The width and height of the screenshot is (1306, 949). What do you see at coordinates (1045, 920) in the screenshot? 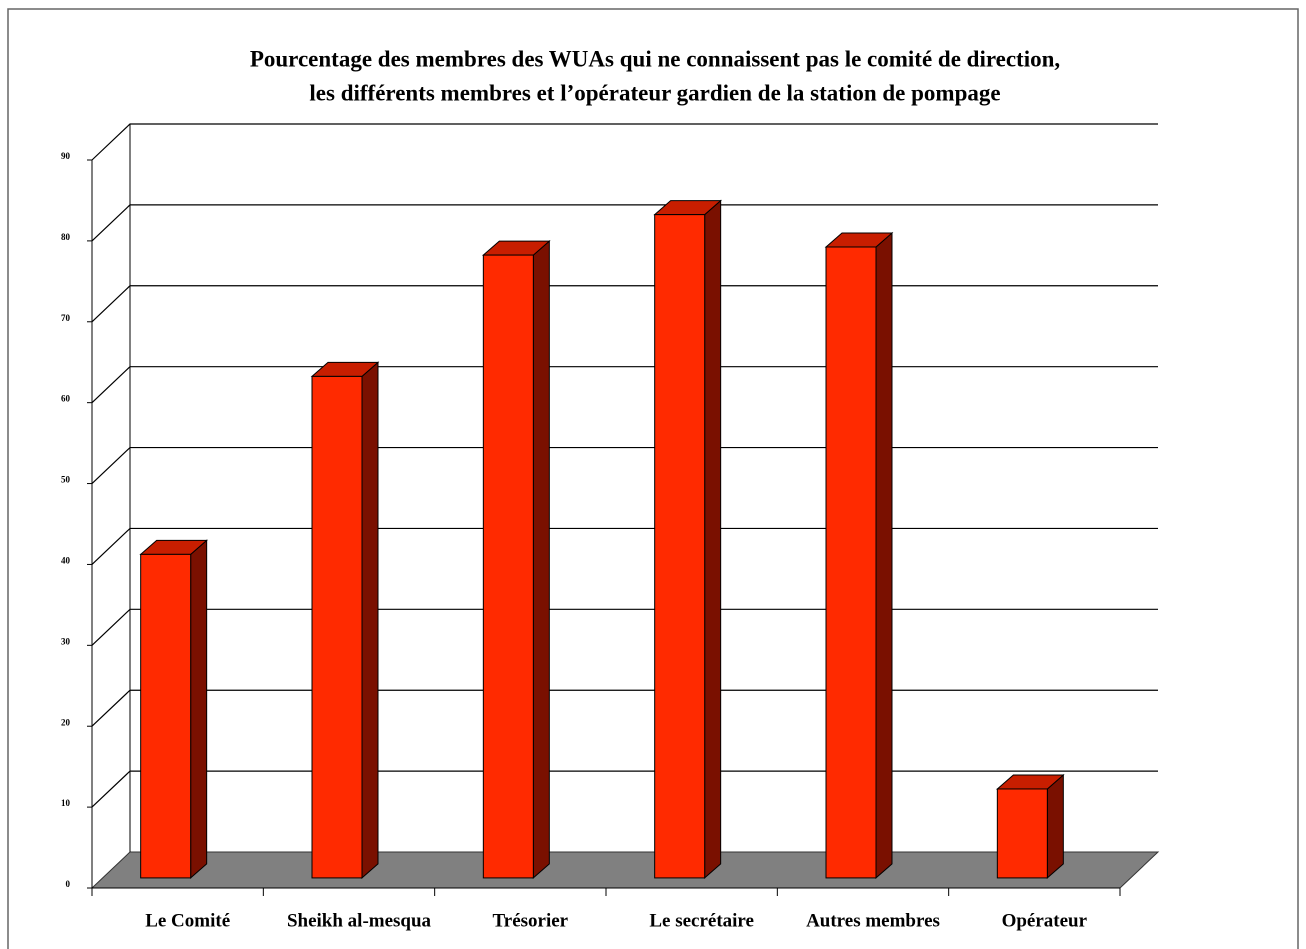
I see `x-tick-label: Opérateur` at bounding box center [1045, 920].